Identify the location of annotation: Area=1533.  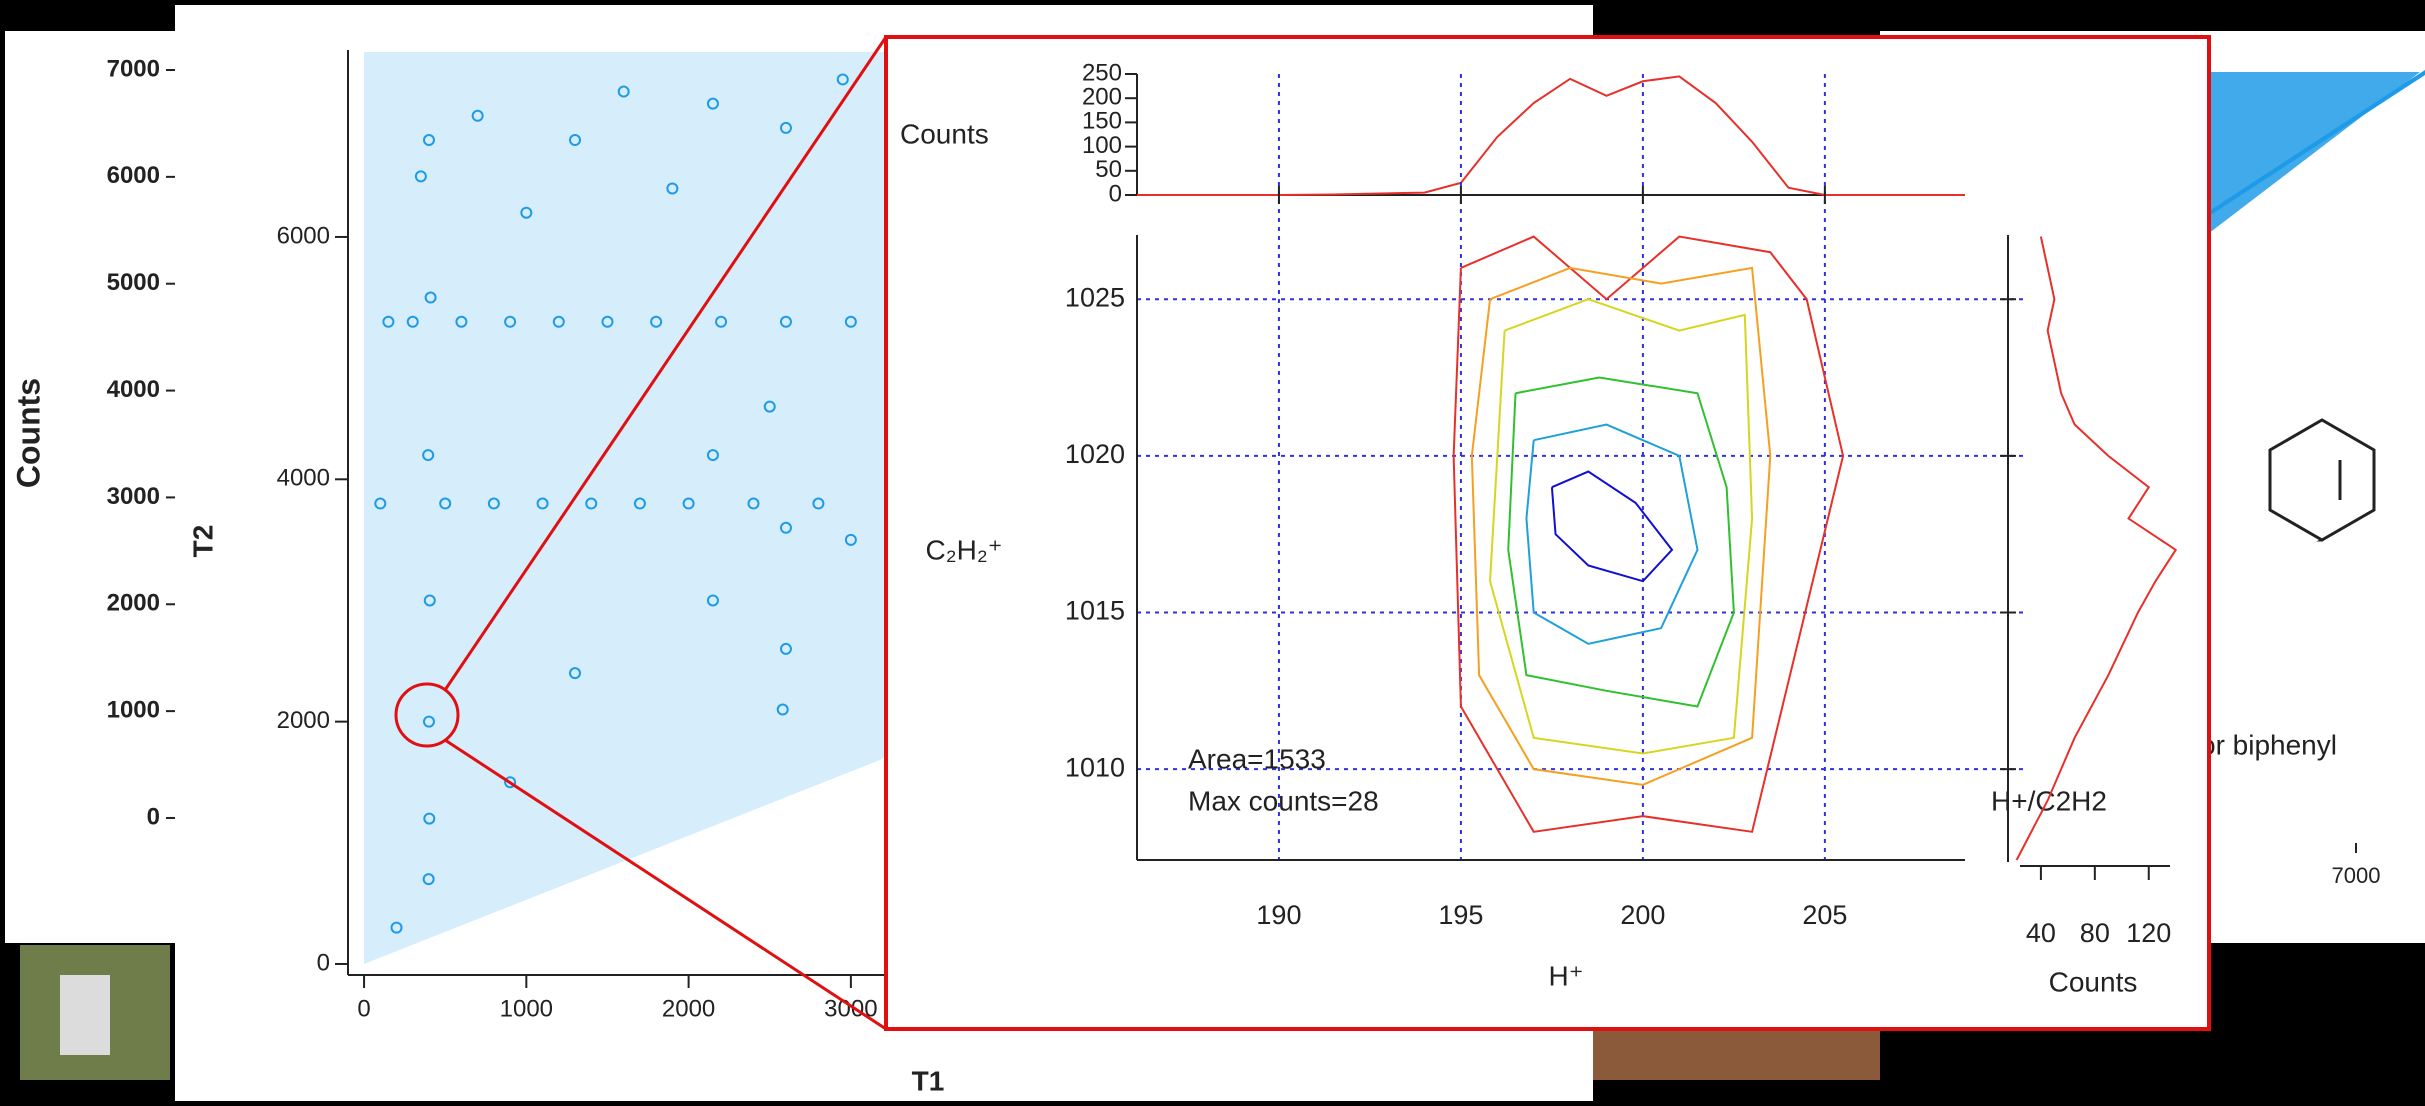
(1257, 758).